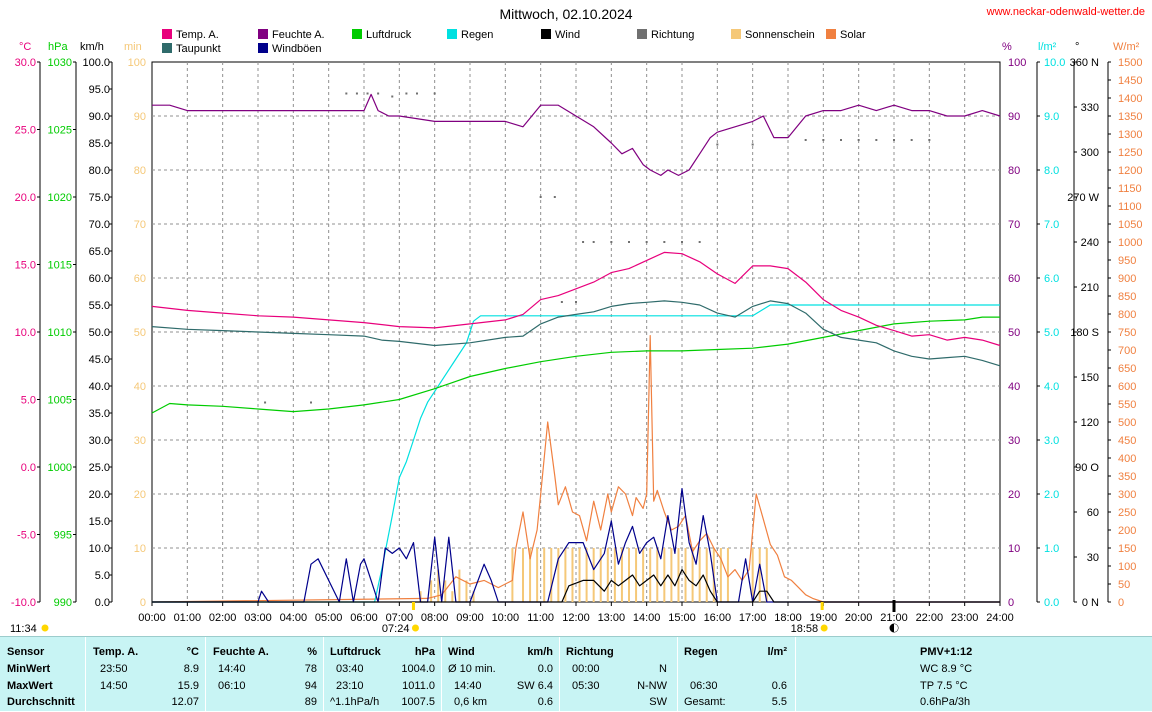 The width and height of the screenshot is (1152, 712). What do you see at coordinates (780, 35) in the screenshot?
I see `legend-label: Sonnenschein` at bounding box center [780, 35].